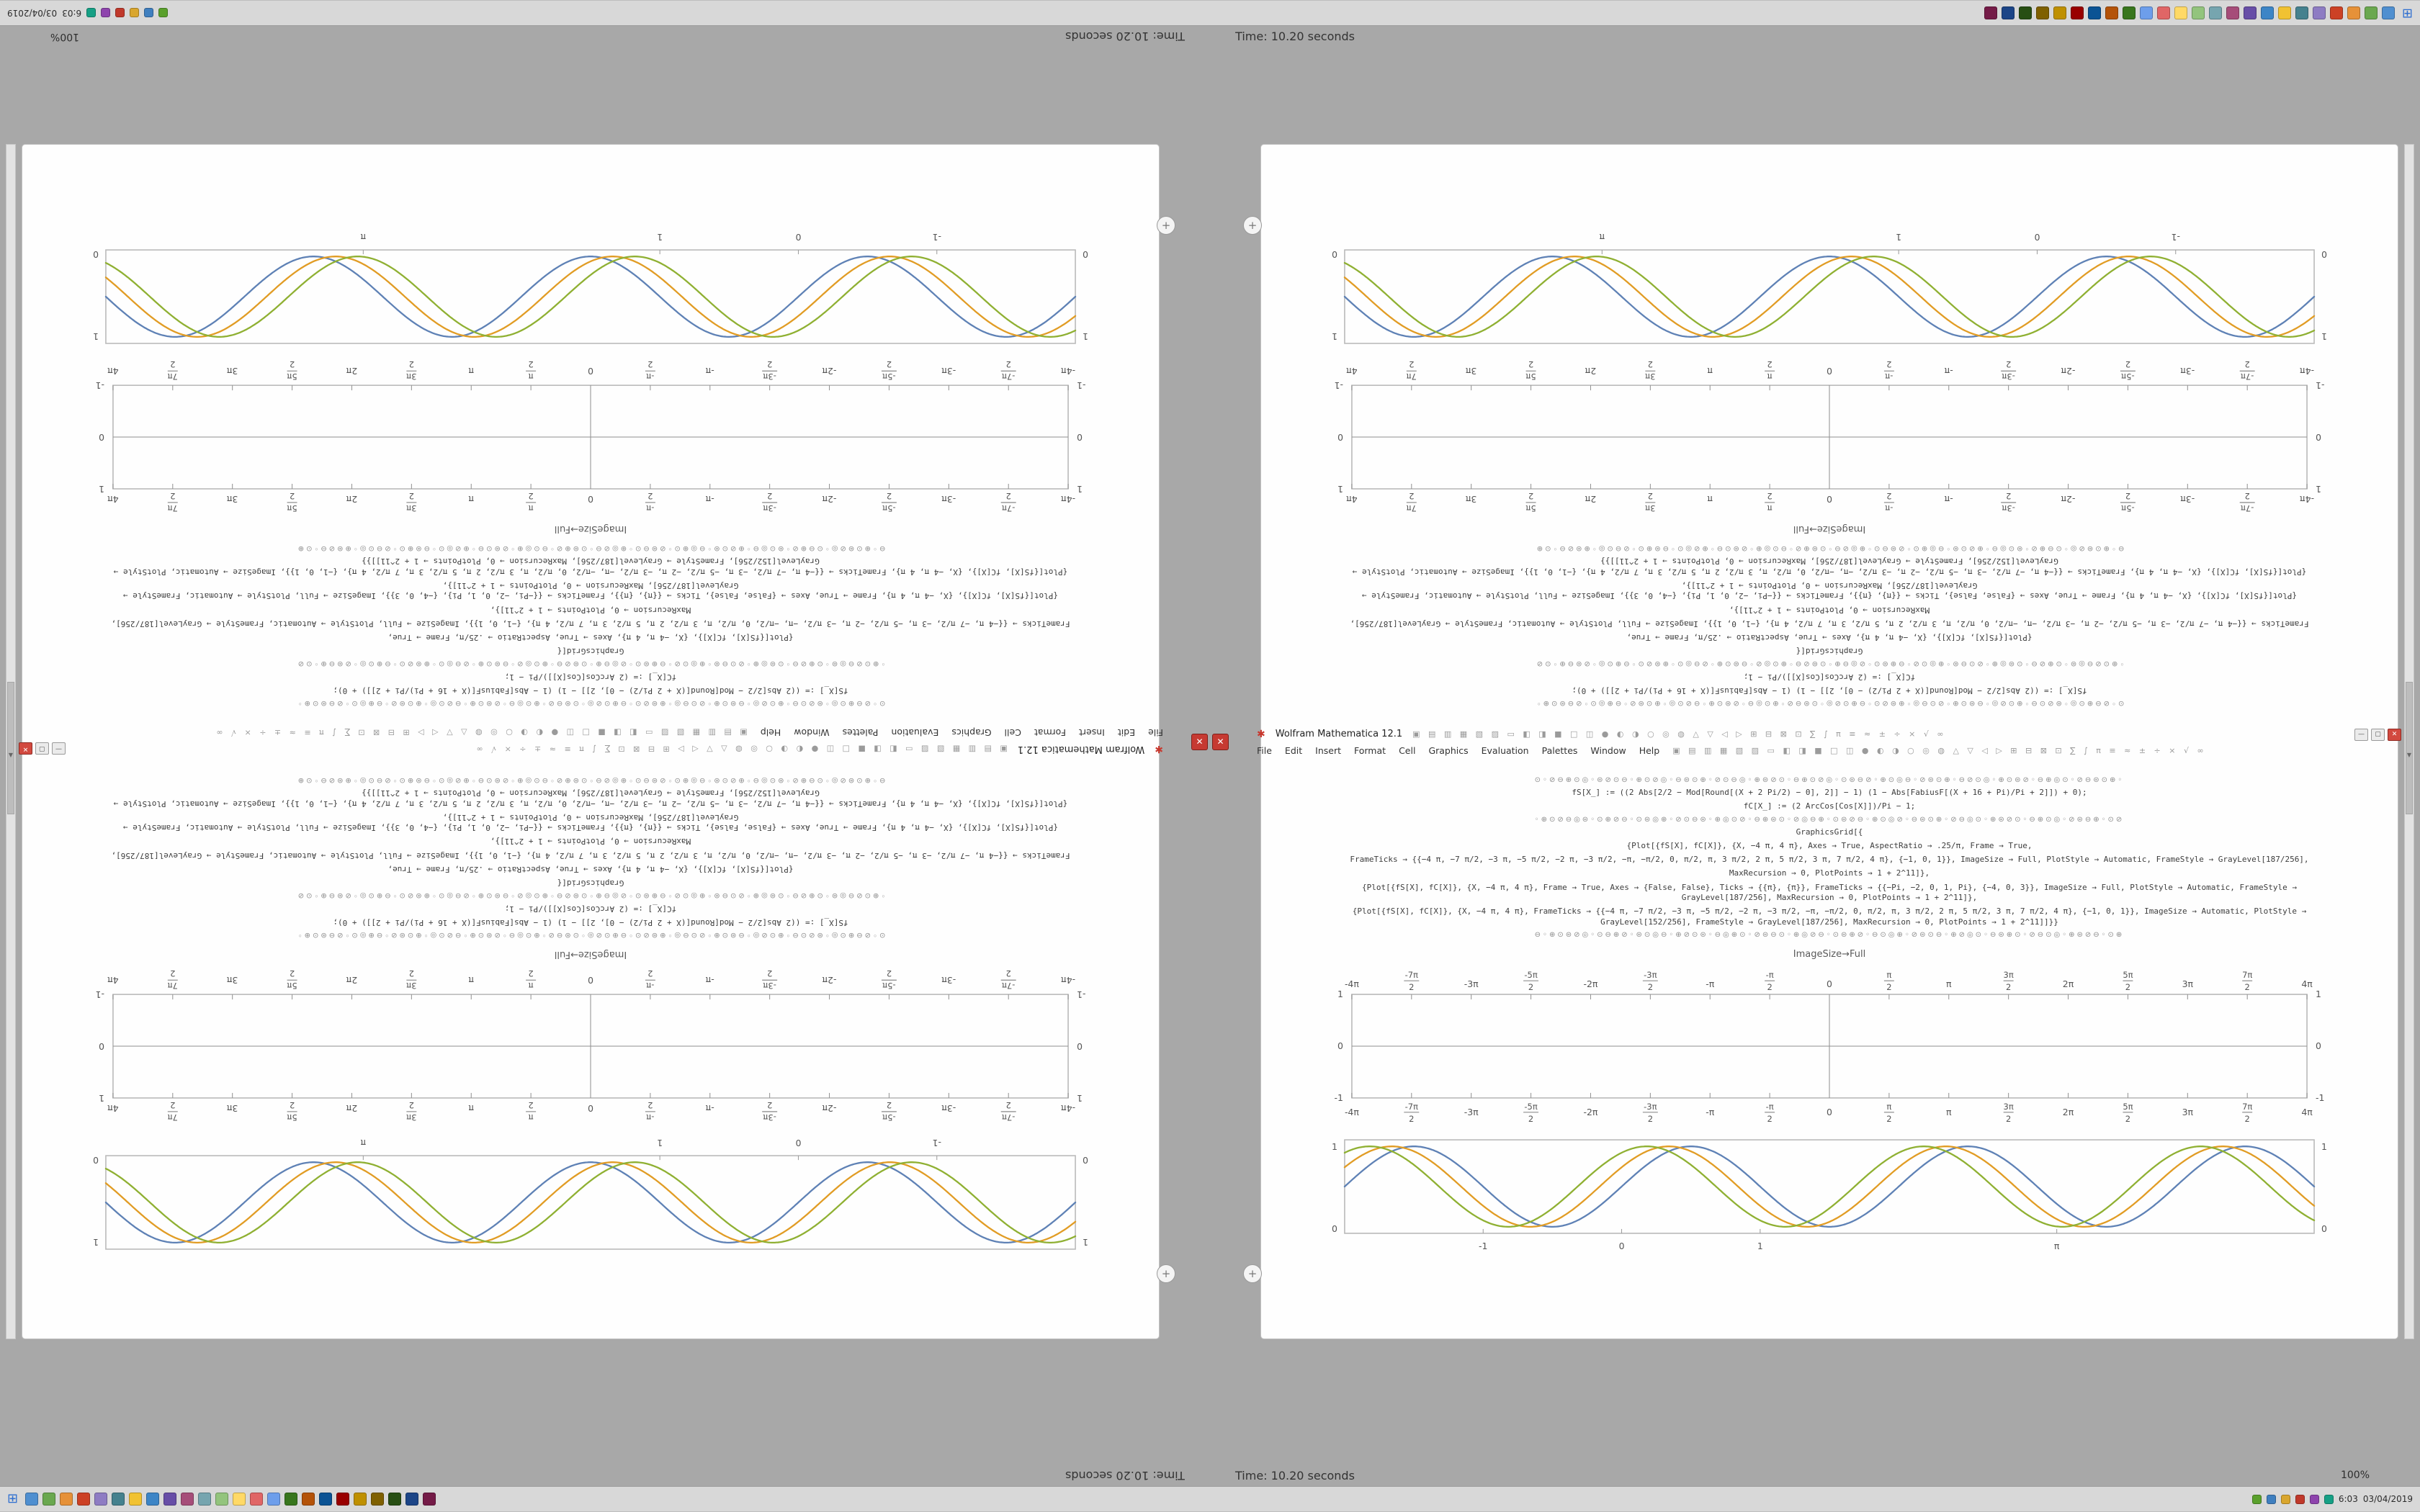 The height and width of the screenshot is (1512, 2420). What do you see at coordinates (2361, 734) in the screenshot?
I see `minimize-button: —` at bounding box center [2361, 734].